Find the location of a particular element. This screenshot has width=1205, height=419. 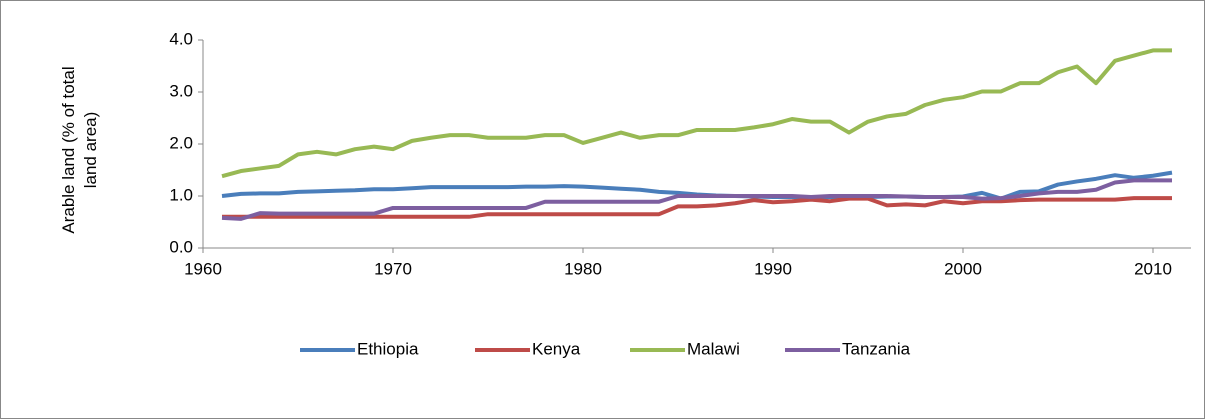

y-axis-label: Arable land (% of total land area) is located at coordinates (79, 150).